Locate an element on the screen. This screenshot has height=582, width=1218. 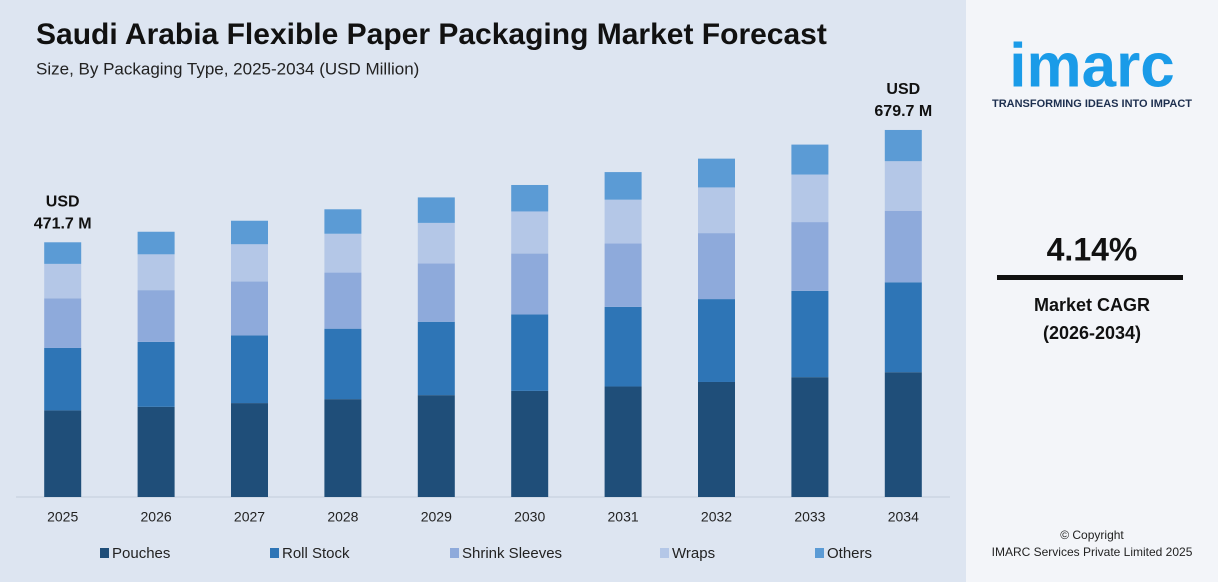
cagr-label: Market CAGR is located at coordinates (1092, 305).